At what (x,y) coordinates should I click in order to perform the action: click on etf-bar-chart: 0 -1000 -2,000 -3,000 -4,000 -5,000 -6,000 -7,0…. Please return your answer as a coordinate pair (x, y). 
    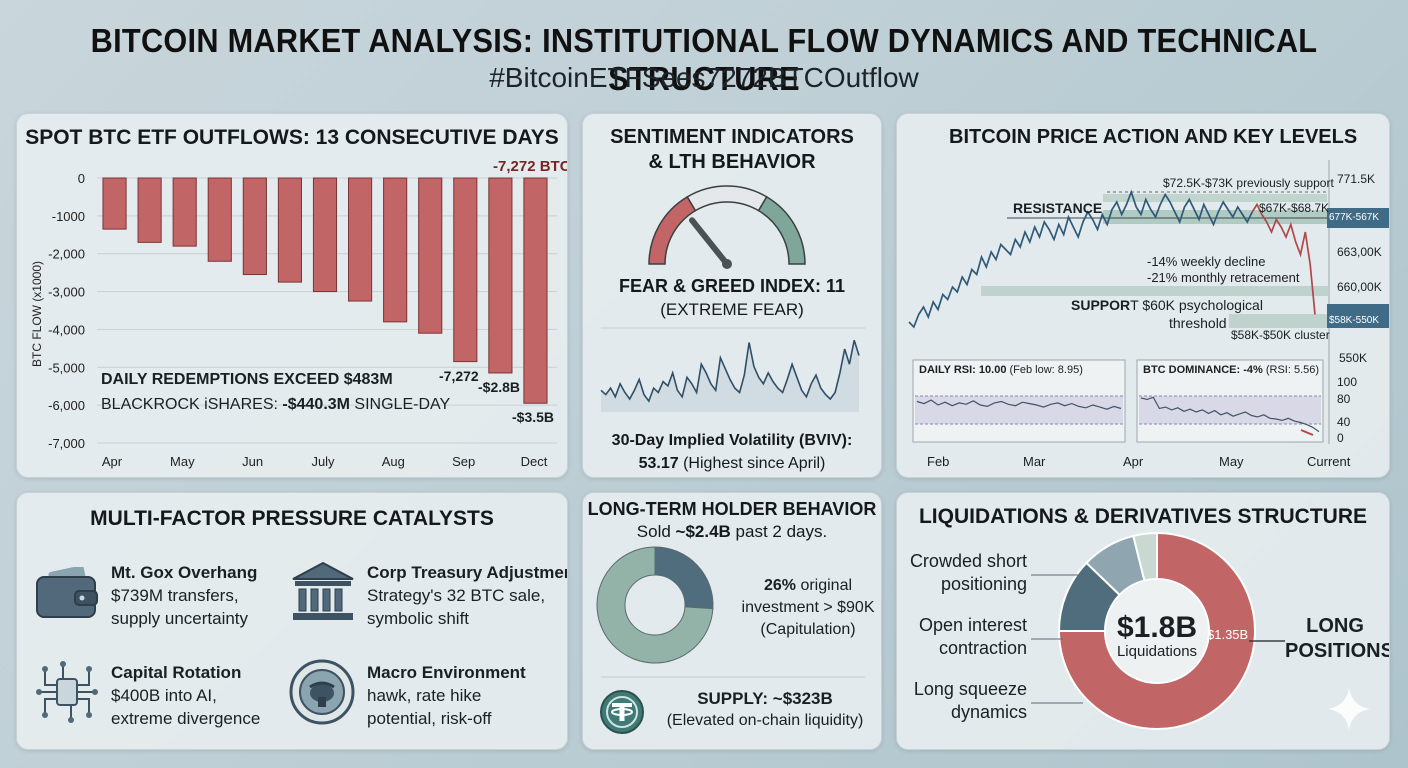
    Looking at the image, I should click on (293, 320).